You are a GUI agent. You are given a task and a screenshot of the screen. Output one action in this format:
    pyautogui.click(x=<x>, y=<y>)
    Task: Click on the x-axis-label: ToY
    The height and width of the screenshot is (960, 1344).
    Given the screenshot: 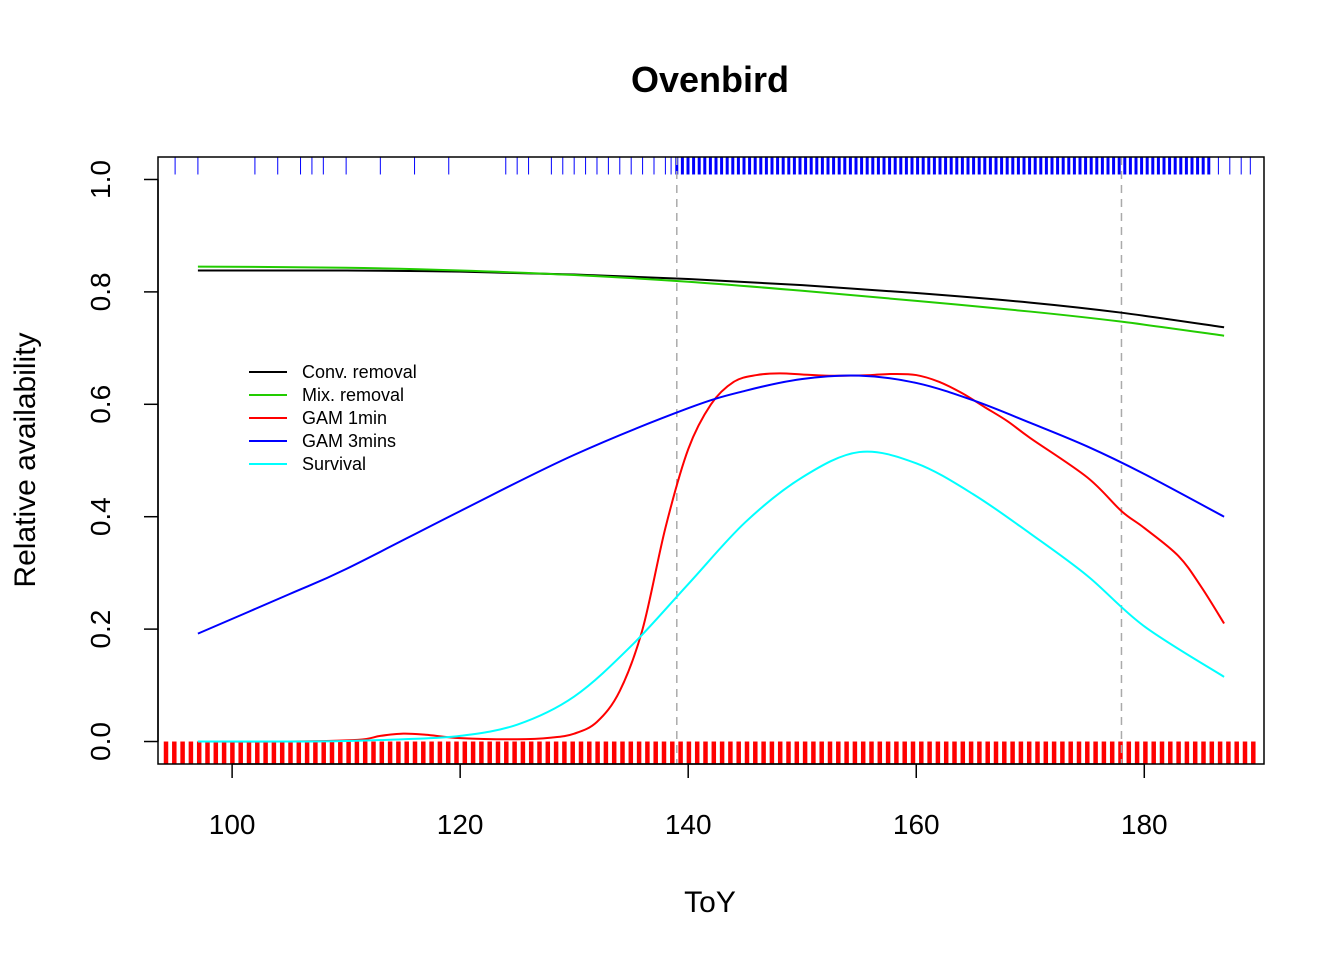 What is the action you would take?
    pyautogui.click(x=710, y=902)
    